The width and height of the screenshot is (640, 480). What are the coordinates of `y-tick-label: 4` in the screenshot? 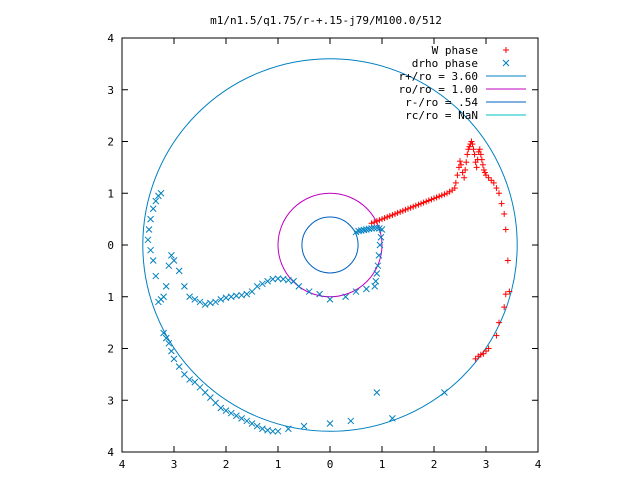 It's located at (110, 38).